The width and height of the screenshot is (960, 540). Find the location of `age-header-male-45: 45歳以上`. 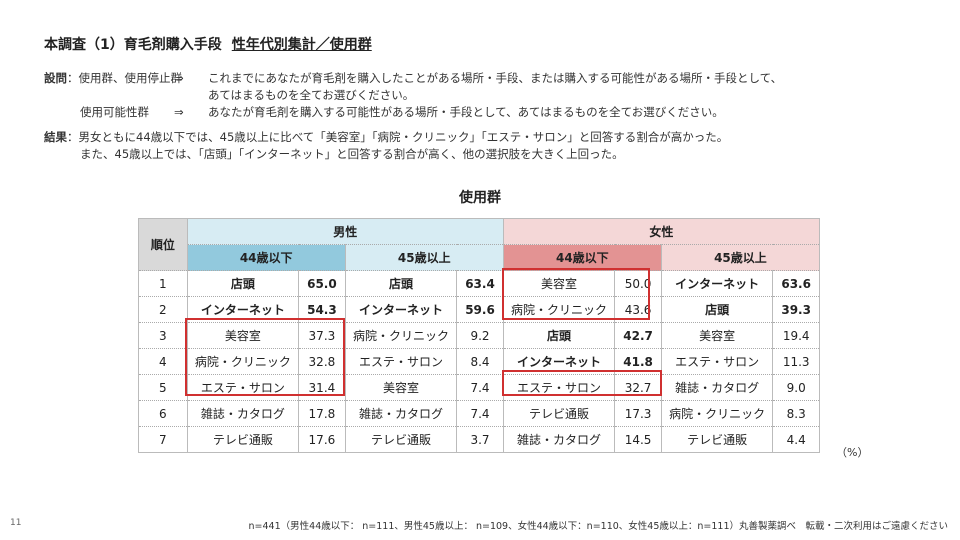

age-header-male-45: 45歳以上 is located at coordinates (424, 257).